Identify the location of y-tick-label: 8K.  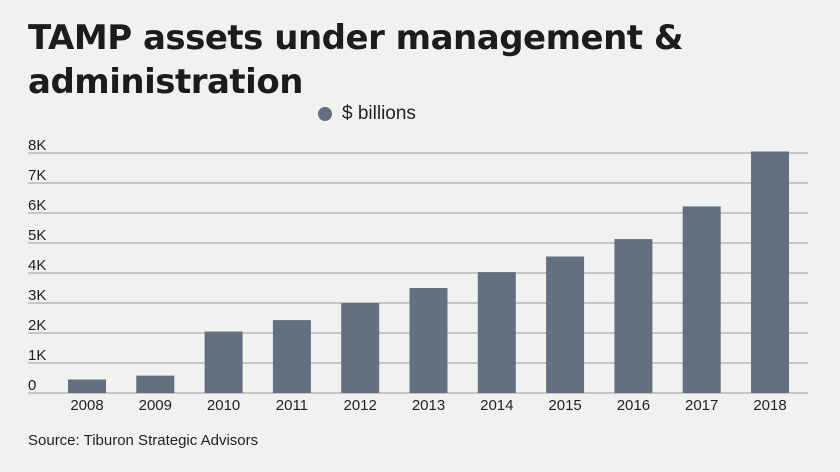
(37, 145).